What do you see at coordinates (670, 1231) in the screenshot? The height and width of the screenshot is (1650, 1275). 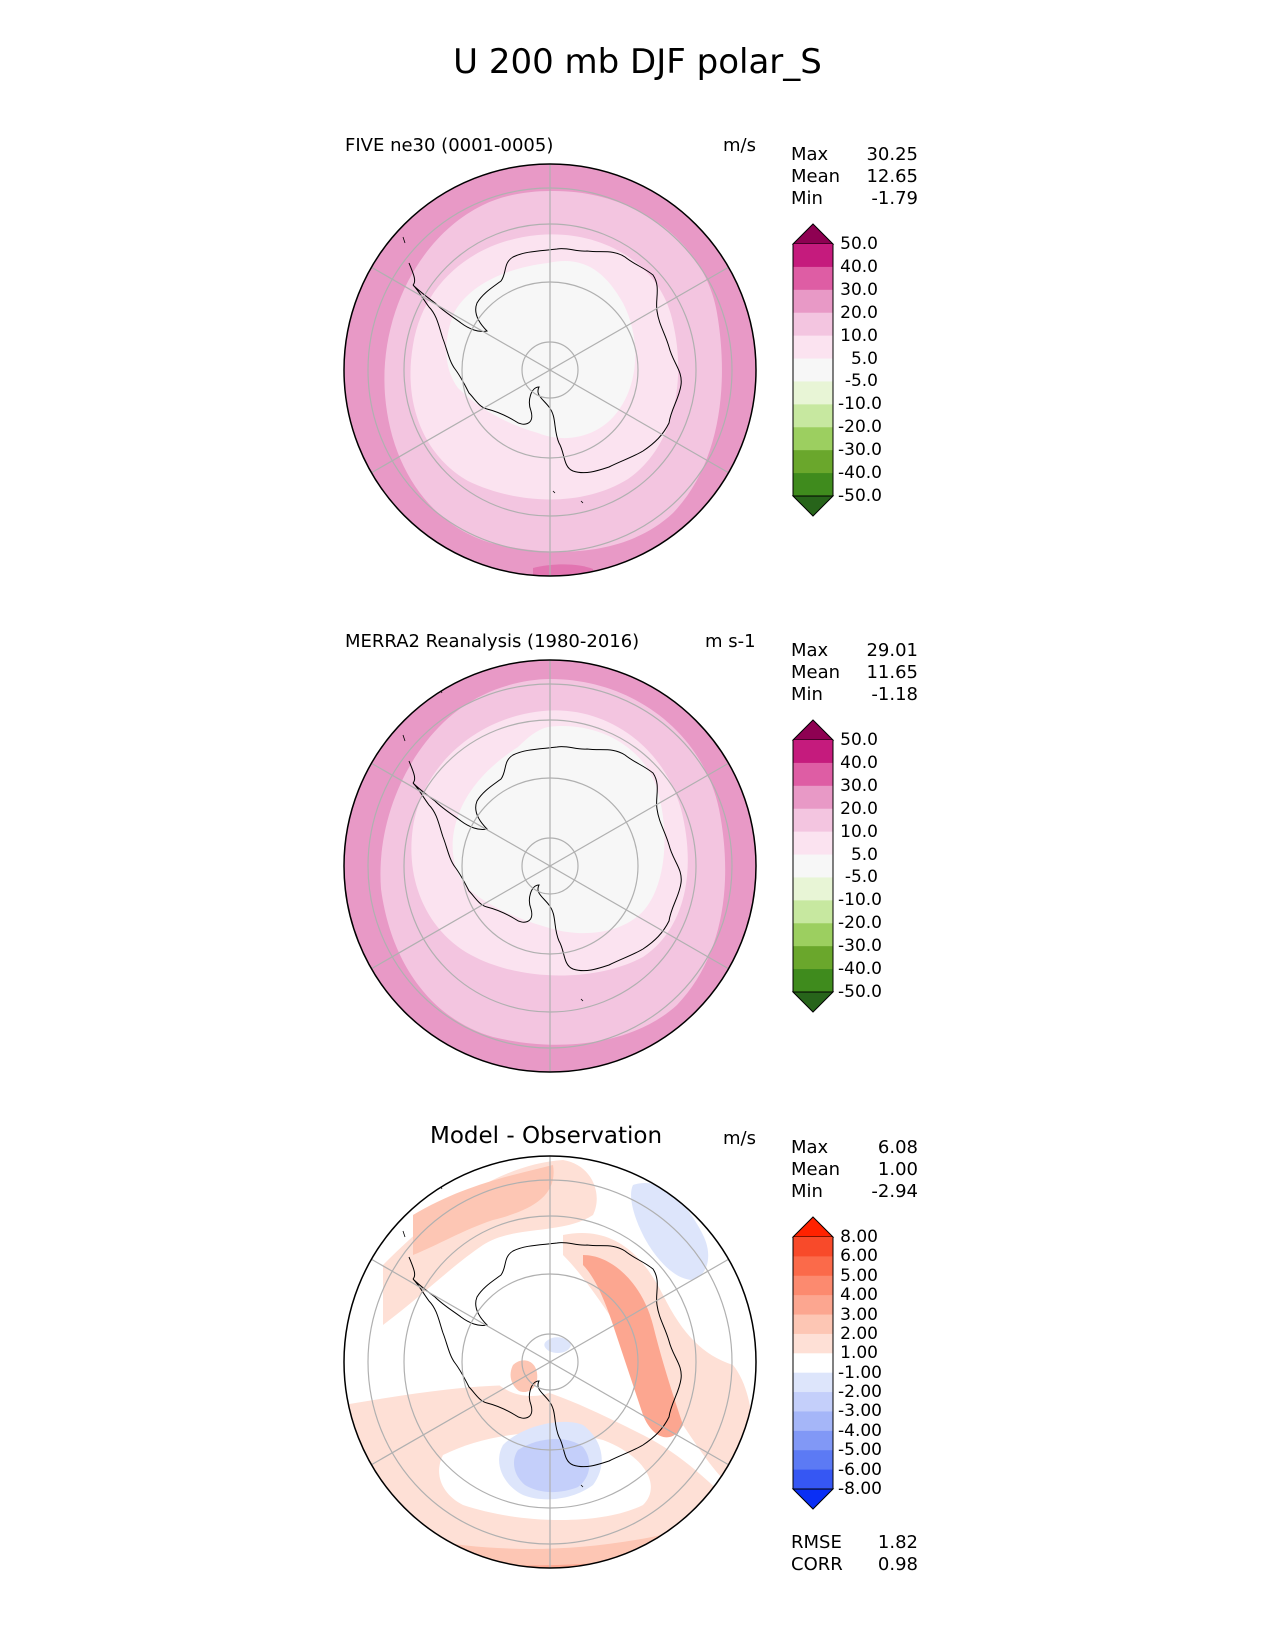 I see `panel-3-neg-band-ne` at bounding box center [670, 1231].